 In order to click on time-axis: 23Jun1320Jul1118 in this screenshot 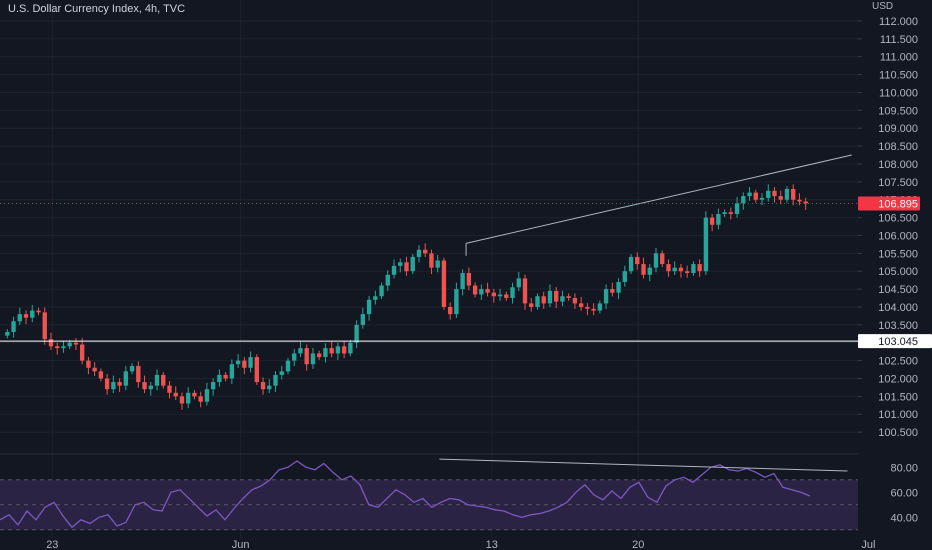, I will do `click(489, 544)`.